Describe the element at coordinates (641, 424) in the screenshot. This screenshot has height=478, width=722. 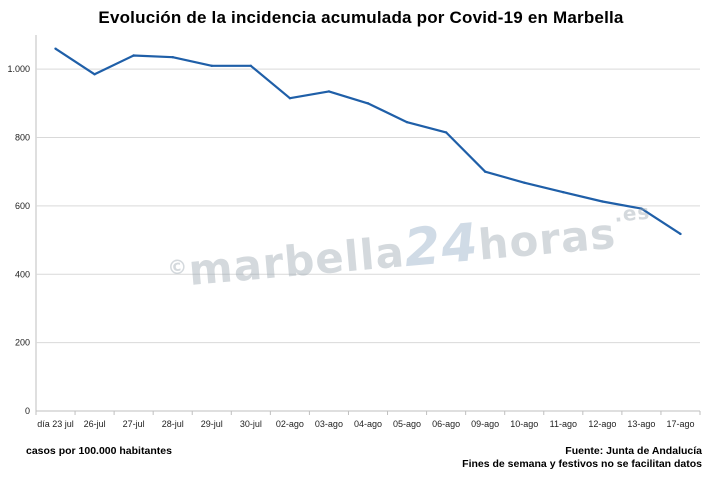
I see `x-tick-label: 13-ago` at that location.